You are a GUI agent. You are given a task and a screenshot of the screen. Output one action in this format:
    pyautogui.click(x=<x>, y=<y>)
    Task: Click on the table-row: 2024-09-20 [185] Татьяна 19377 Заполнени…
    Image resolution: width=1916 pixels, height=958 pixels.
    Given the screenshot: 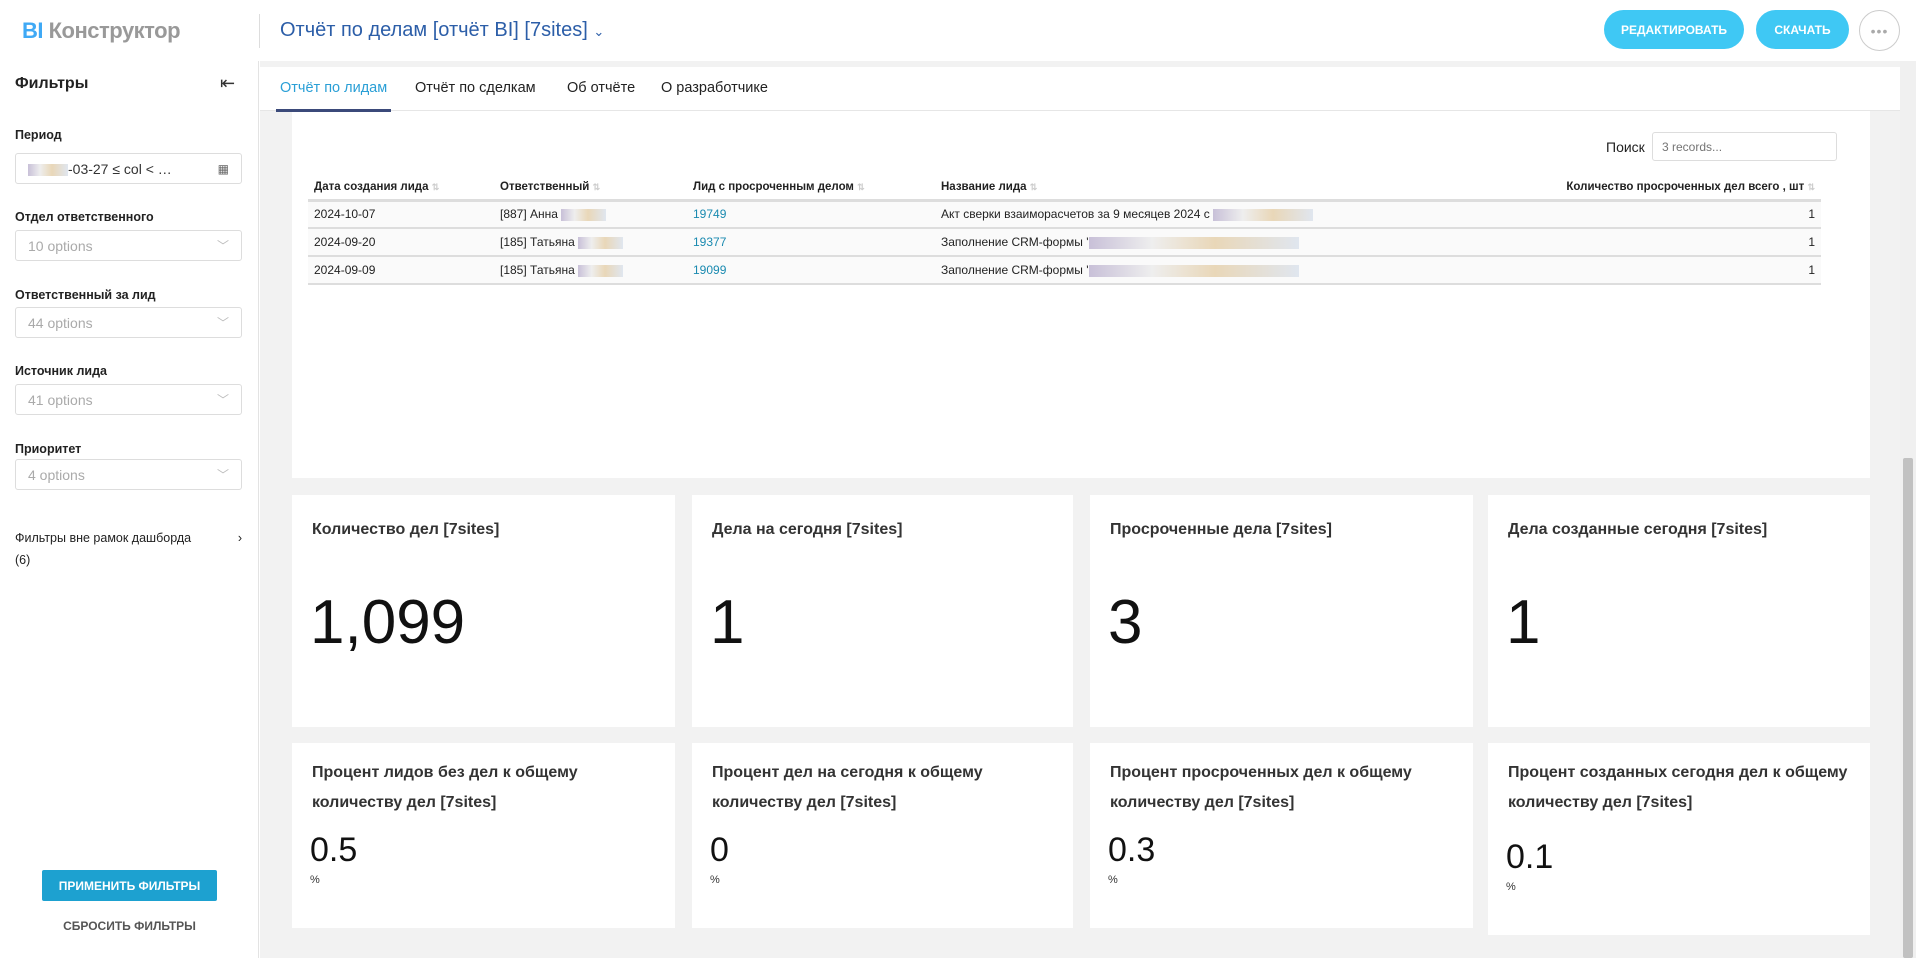 What is the action you would take?
    pyautogui.click(x=1064, y=242)
    